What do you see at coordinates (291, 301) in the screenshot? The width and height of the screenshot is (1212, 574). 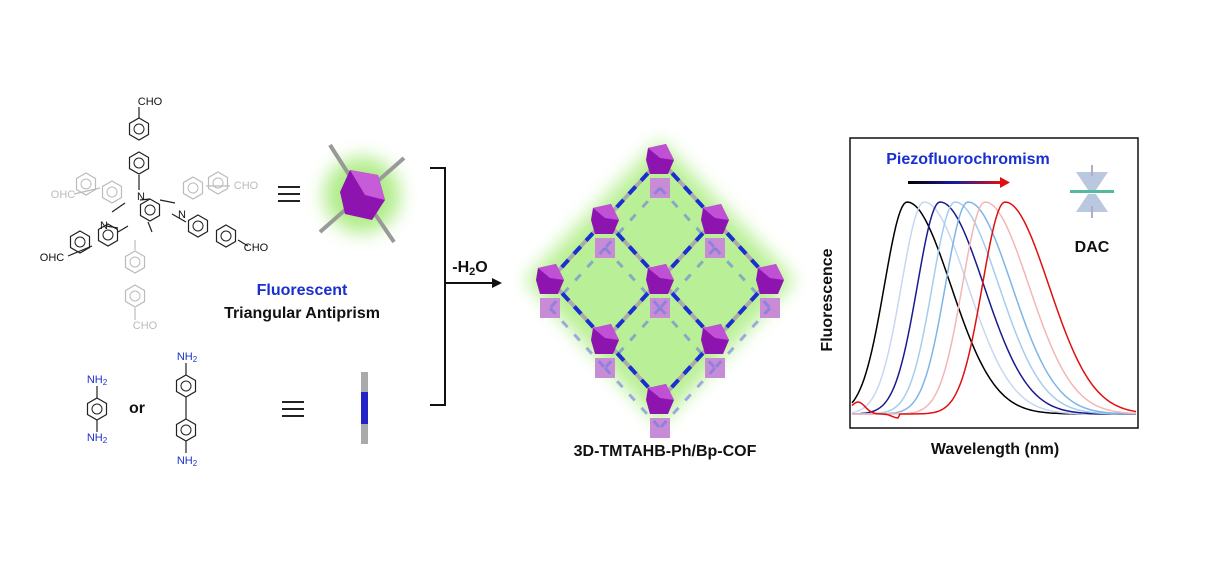 I see `equivalence-sign` at bounding box center [291, 301].